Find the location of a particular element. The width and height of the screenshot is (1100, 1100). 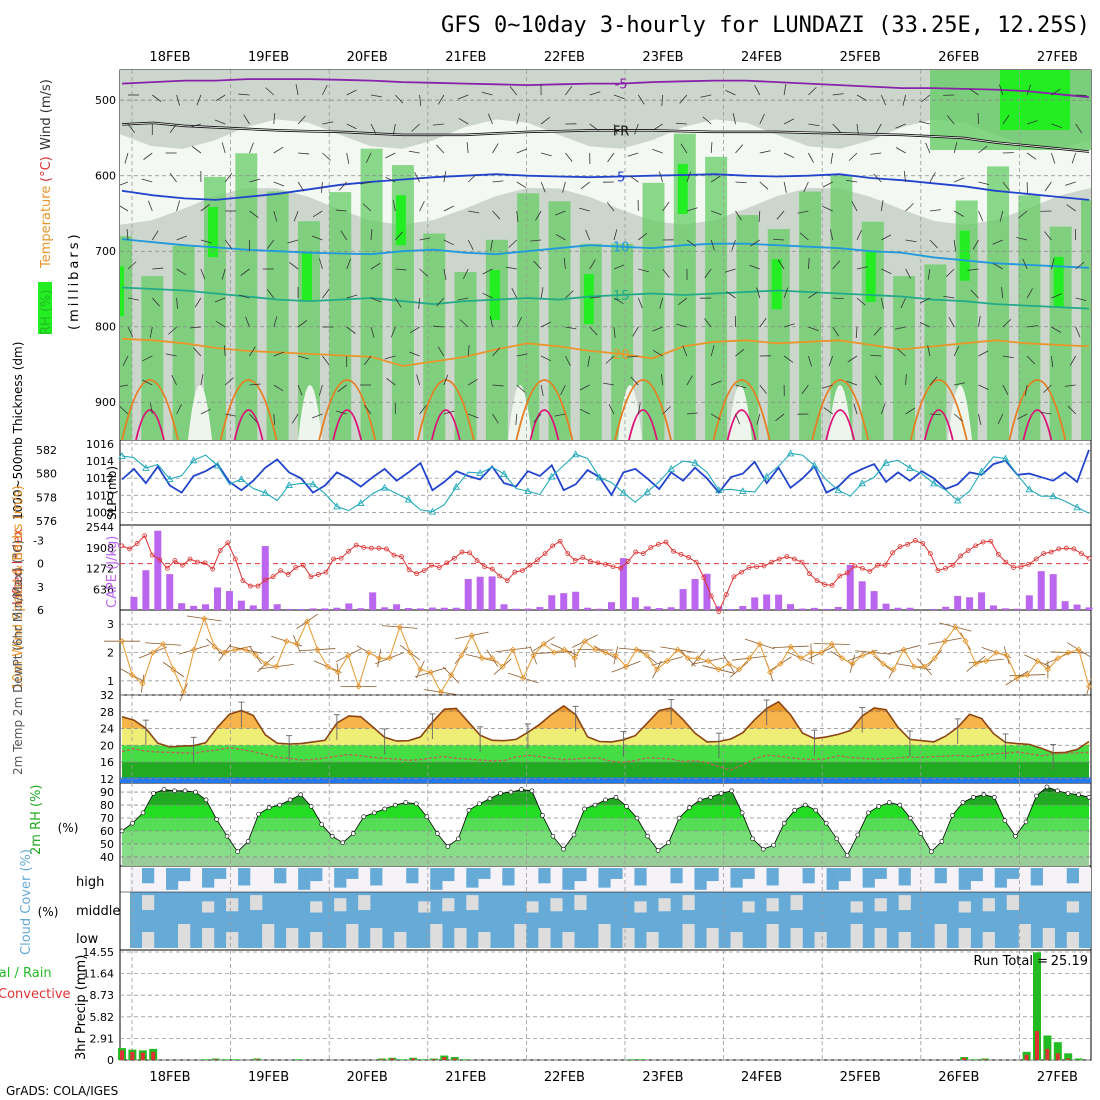

date-label-top: 20FEB is located at coordinates (367, 57).